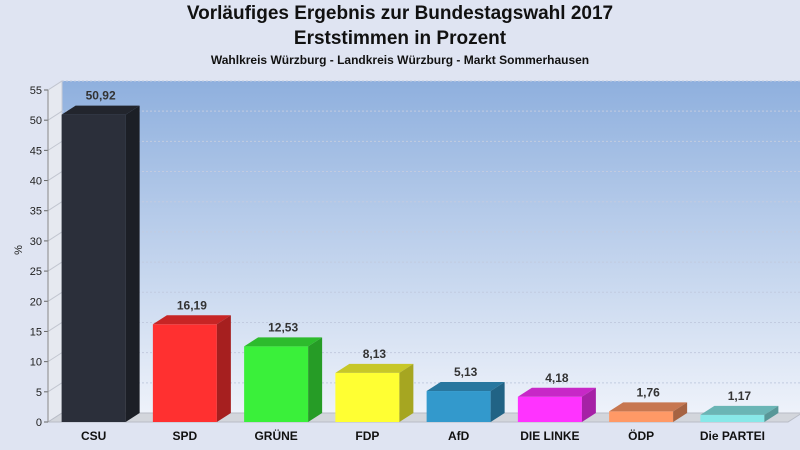 The width and height of the screenshot is (800, 450). Describe the element at coordinates (19, 250) in the screenshot. I see `y-axis-label: %` at that location.